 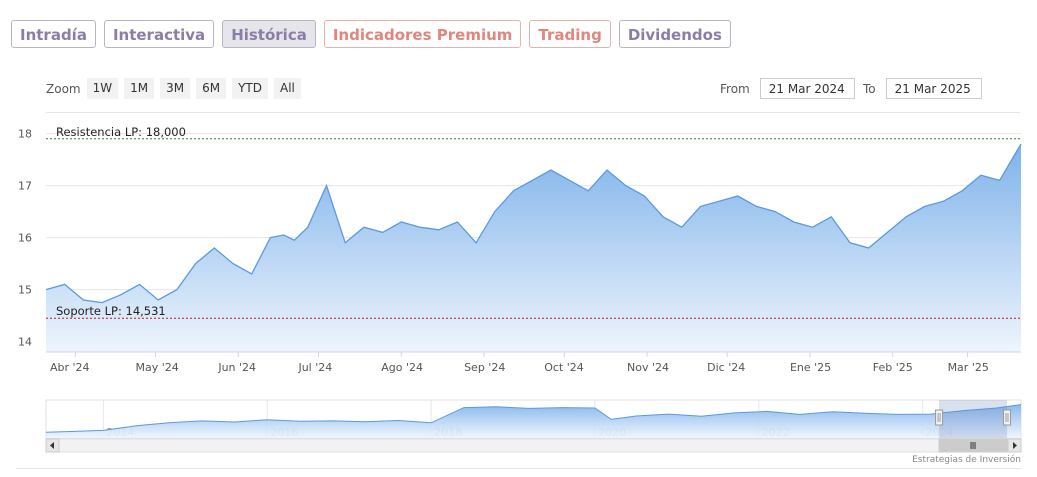 What do you see at coordinates (810, 367) in the screenshot?
I see `x-tick-label-9: Ene '25` at bounding box center [810, 367].